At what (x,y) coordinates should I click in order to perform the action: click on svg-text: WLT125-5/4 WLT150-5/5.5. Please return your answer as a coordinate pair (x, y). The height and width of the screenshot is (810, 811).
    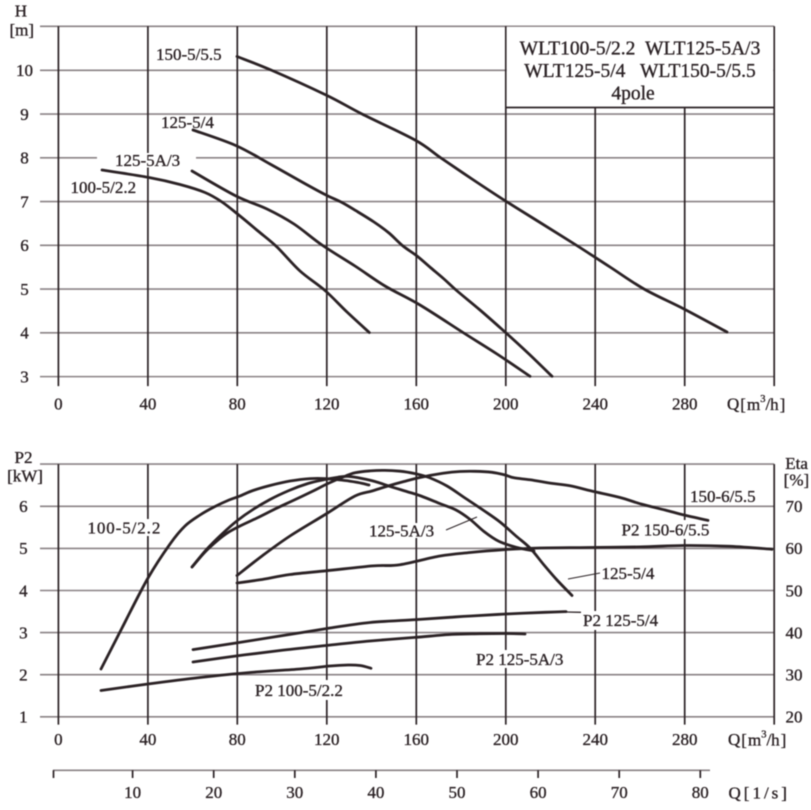
    Looking at the image, I should click on (639, 71).